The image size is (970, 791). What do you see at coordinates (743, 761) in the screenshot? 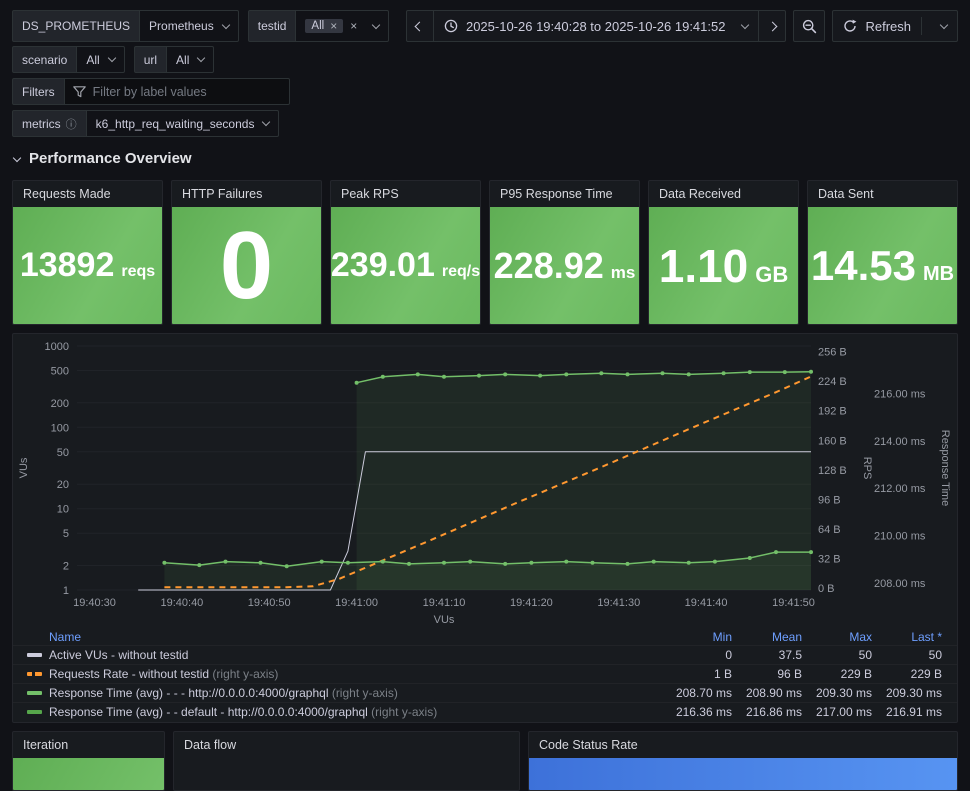
I see `panel-code-status-rate: Code Status Rate` at bounding box center [743, 761].